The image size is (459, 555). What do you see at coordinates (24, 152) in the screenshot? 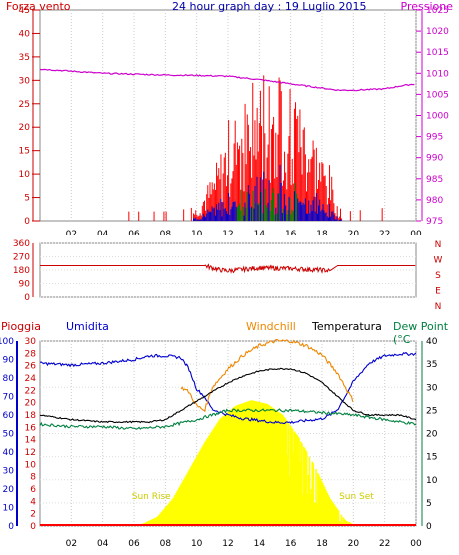
I see `y-tick-label: 15` at bounding box center [24, 152].